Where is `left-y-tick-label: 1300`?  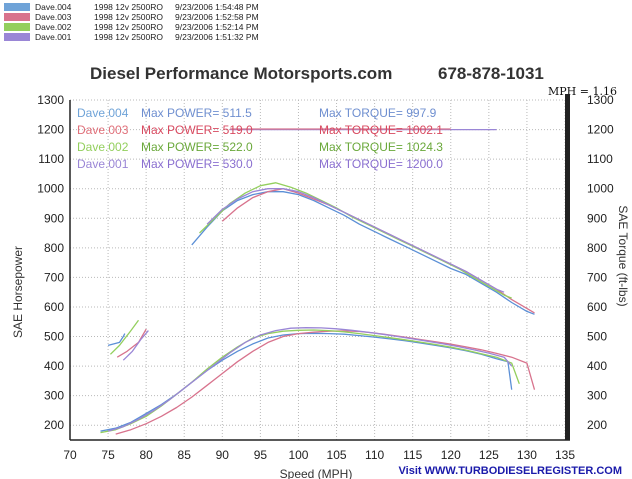
left-y-tick-label: 1300 is located at coordinates (50, 100).